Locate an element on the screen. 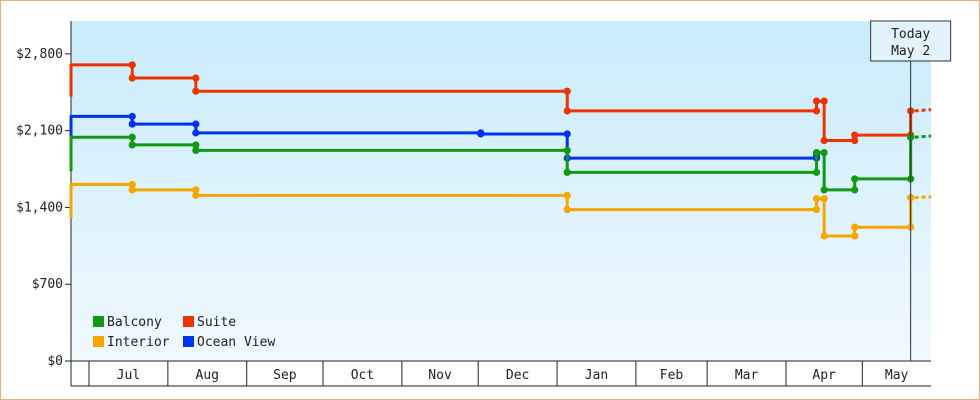 This screenshot has height=400, width=980. y-tick-label: $0 is located at coordinates (55, 361).